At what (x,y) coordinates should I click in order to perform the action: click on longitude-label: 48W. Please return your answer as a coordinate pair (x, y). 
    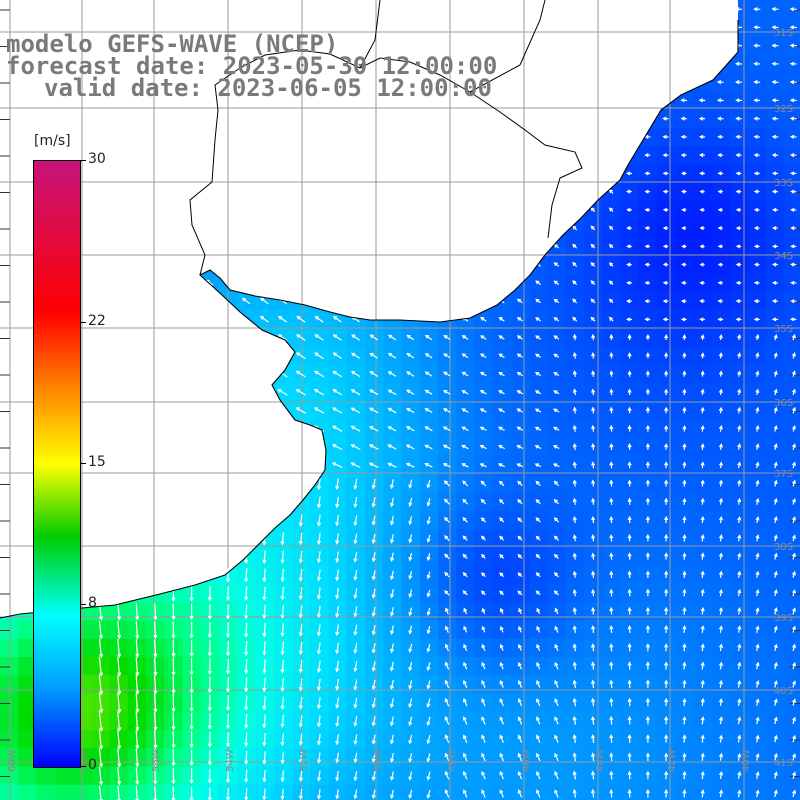
    Looking at the image, I should click on (452, 760).